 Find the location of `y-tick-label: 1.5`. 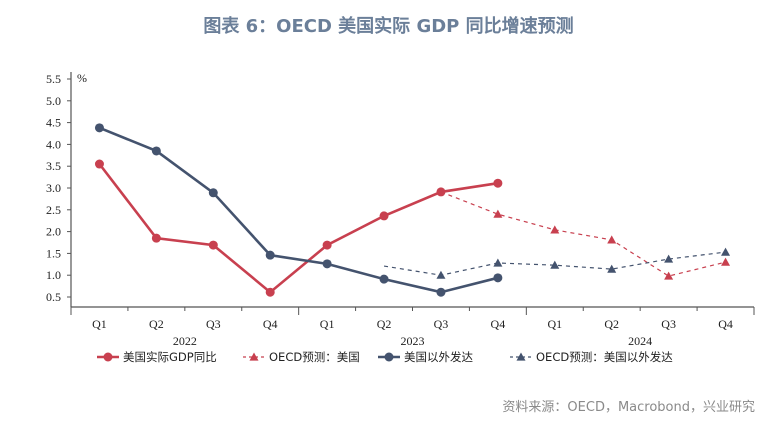

y-tick-label: 1.5 is located at coordinates (53, 253).